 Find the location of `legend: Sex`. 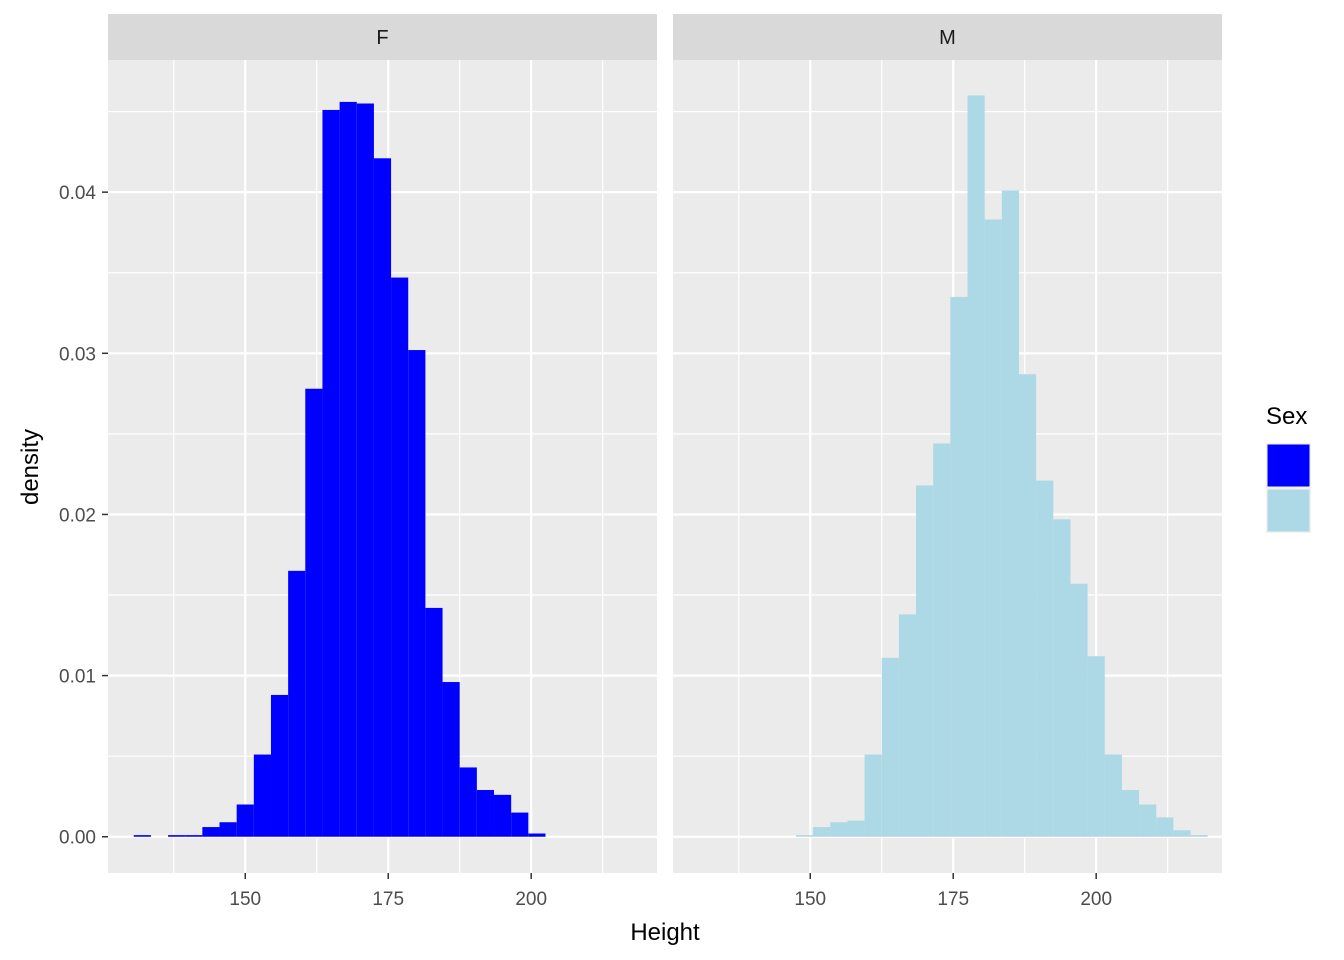

legend: Sex is located at coordinates (1288, 468).